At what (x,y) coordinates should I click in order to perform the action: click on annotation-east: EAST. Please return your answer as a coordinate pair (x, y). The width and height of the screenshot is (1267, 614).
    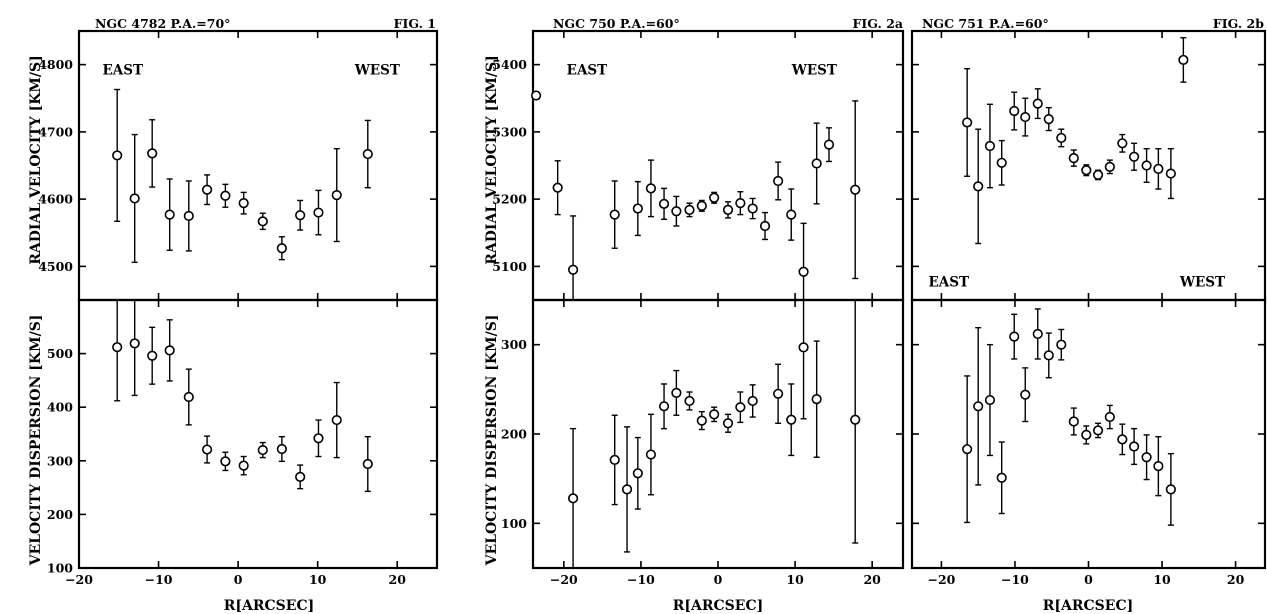
    Looking at the image, I should click on (122, 71).